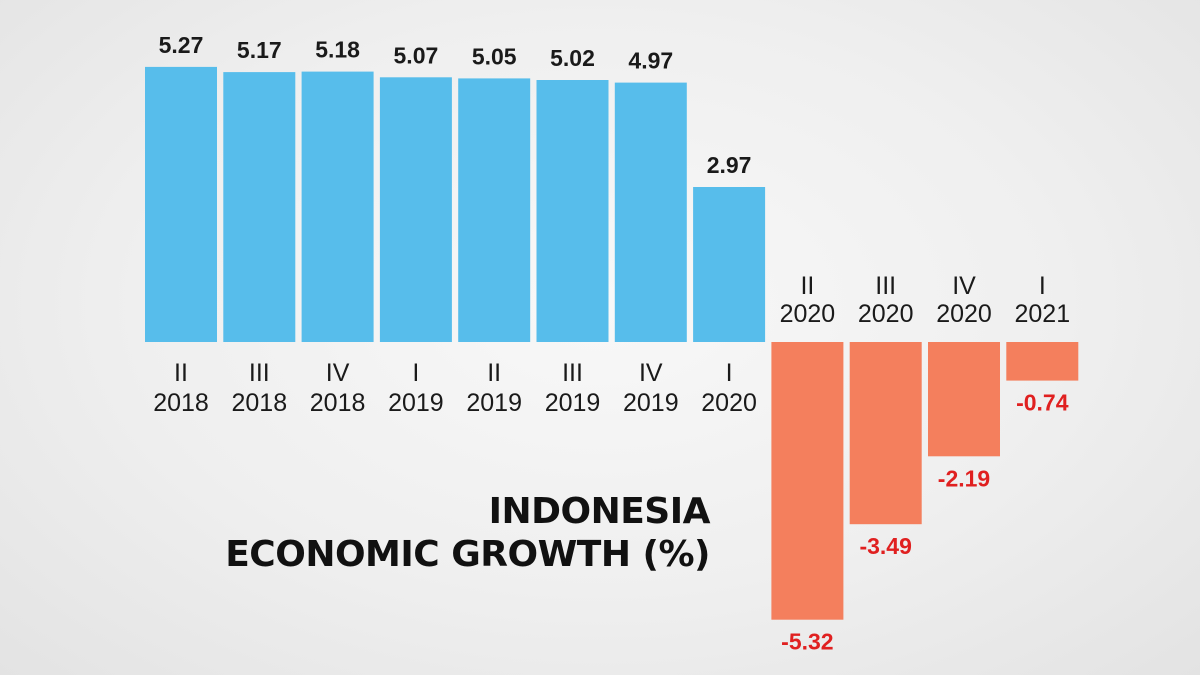  I want to click on category-quarter-label-4: I, so click(415, 373).